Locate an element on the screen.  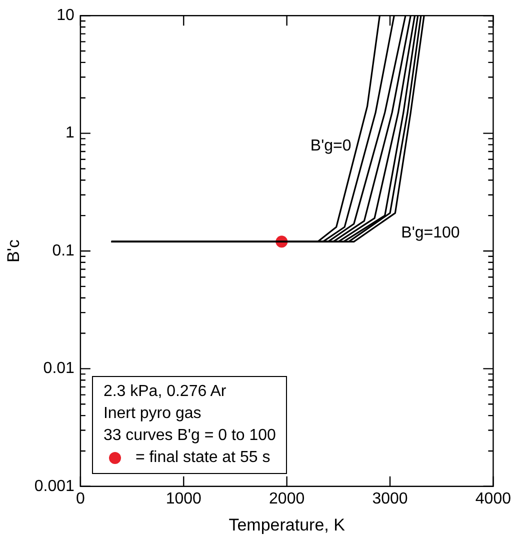
y-tick-label: 0.01 is located at coordinates (59, 369).